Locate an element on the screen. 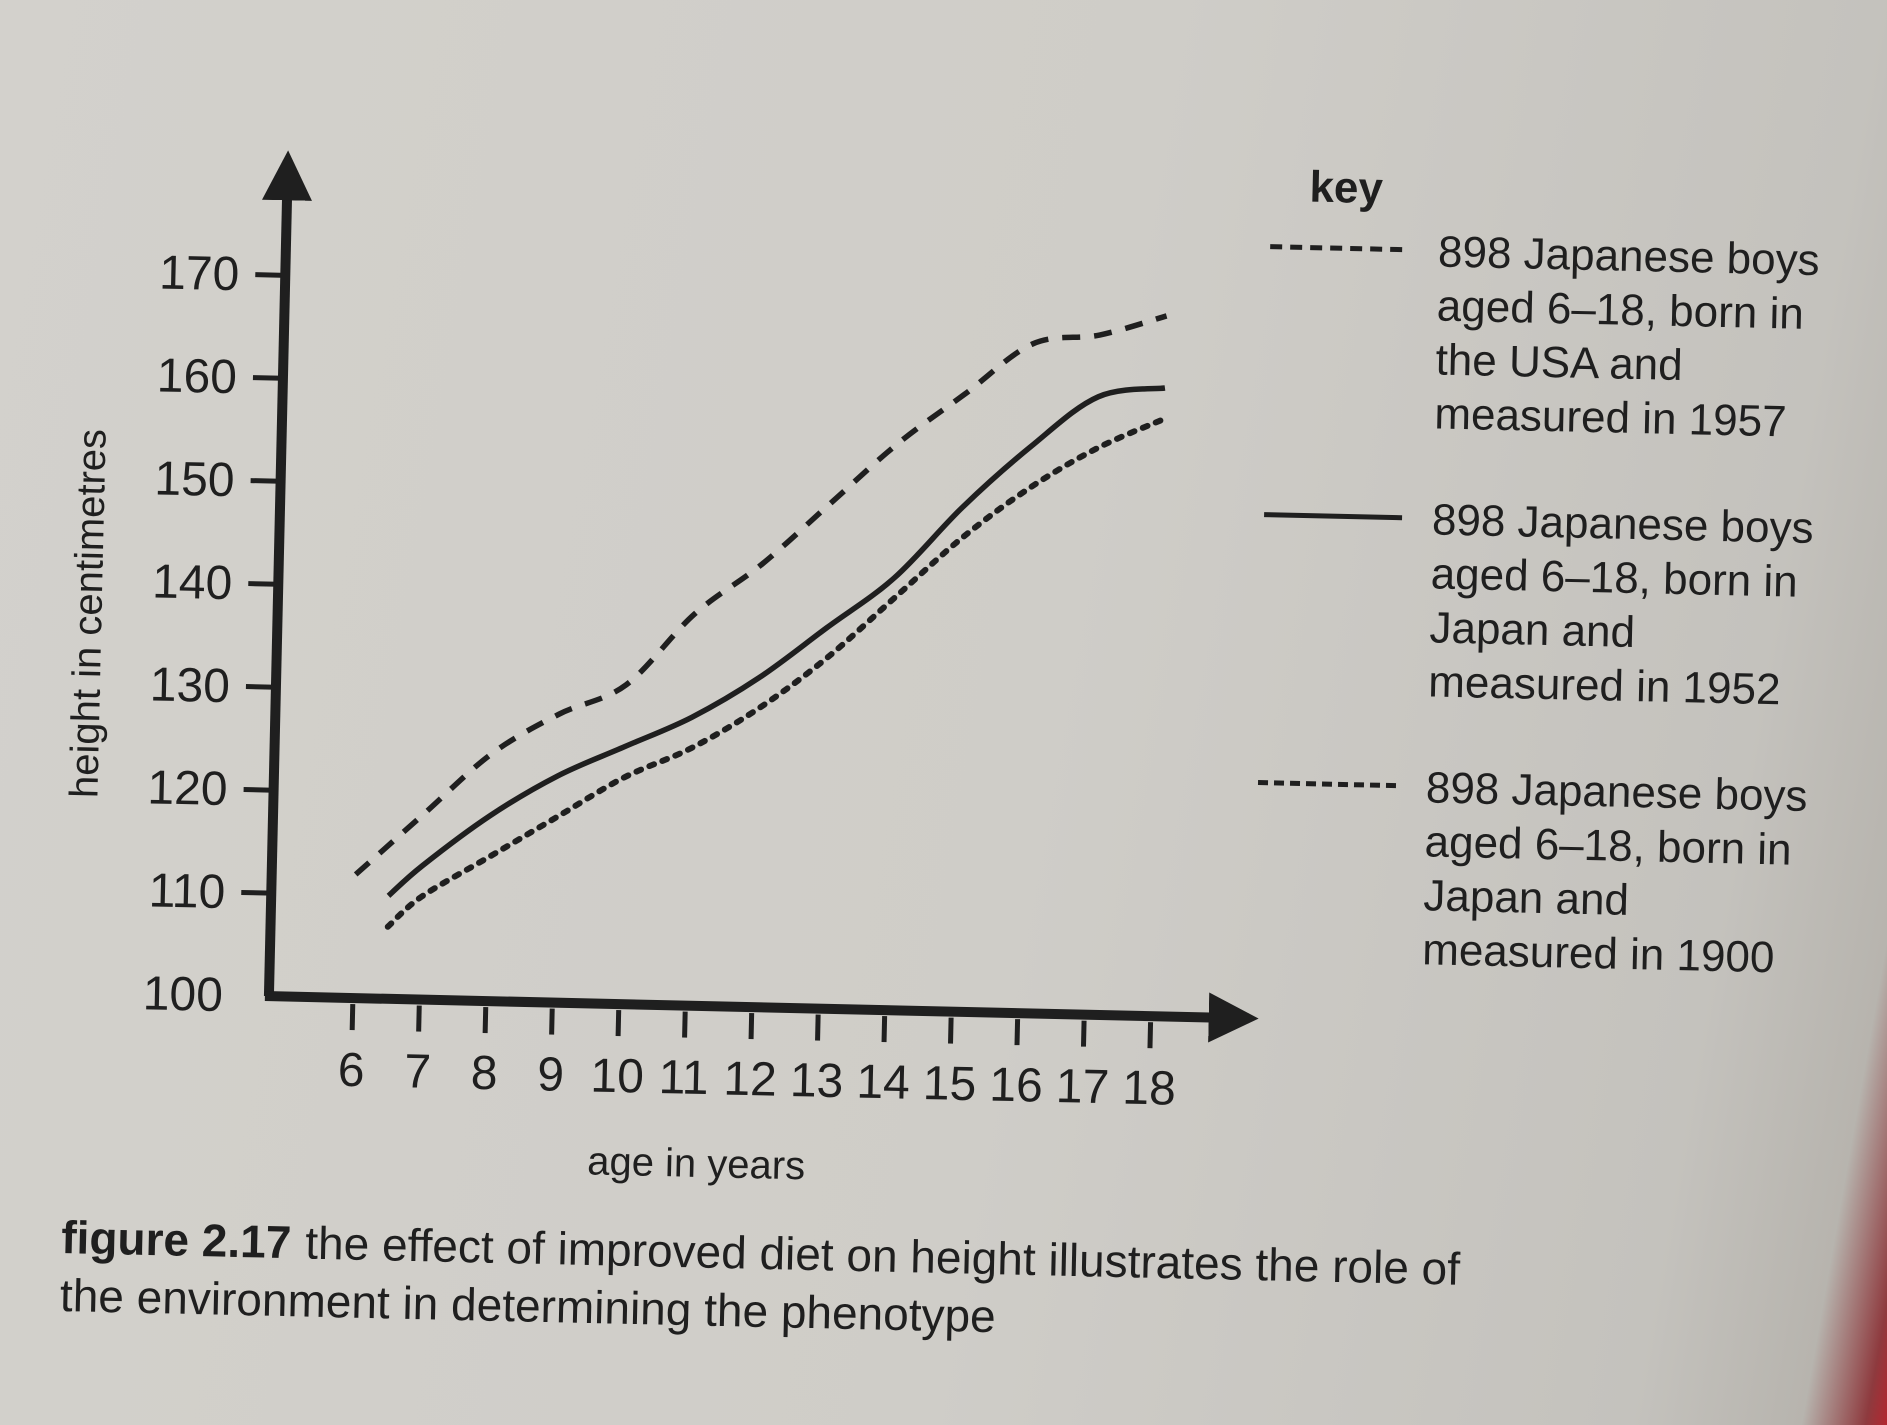  y-tick-label: 160 is located at coordinates (196, 376).